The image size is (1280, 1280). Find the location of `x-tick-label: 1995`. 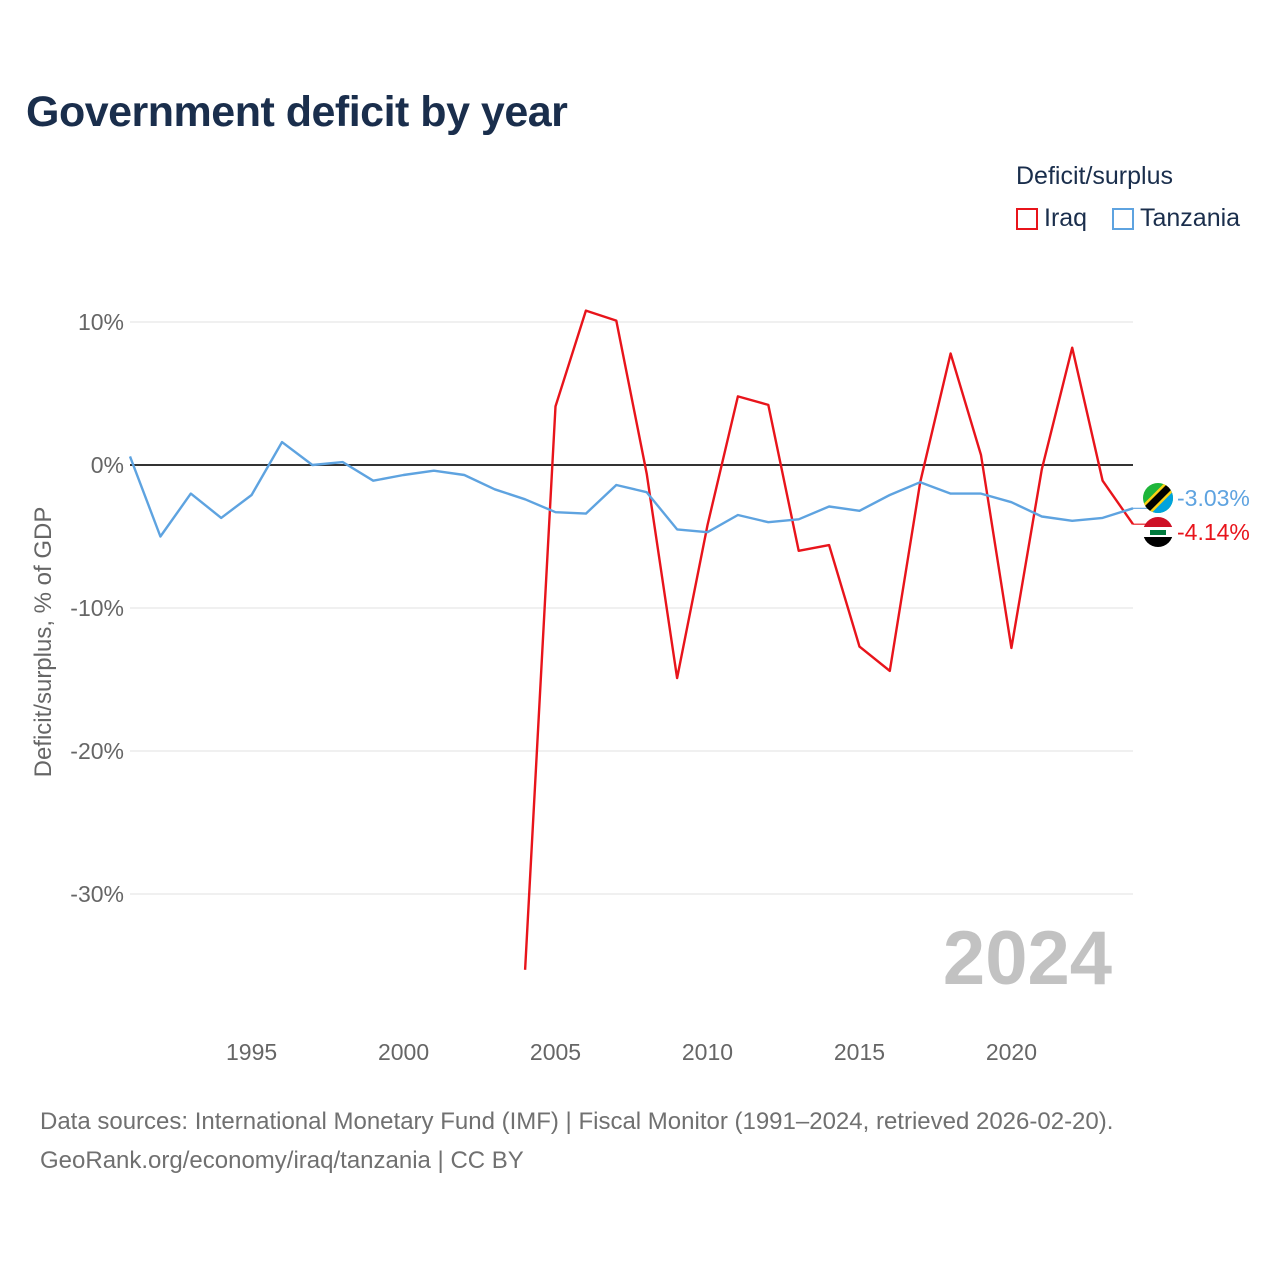

x-tick-label: 1995 is located at coordinates (251, 1052).